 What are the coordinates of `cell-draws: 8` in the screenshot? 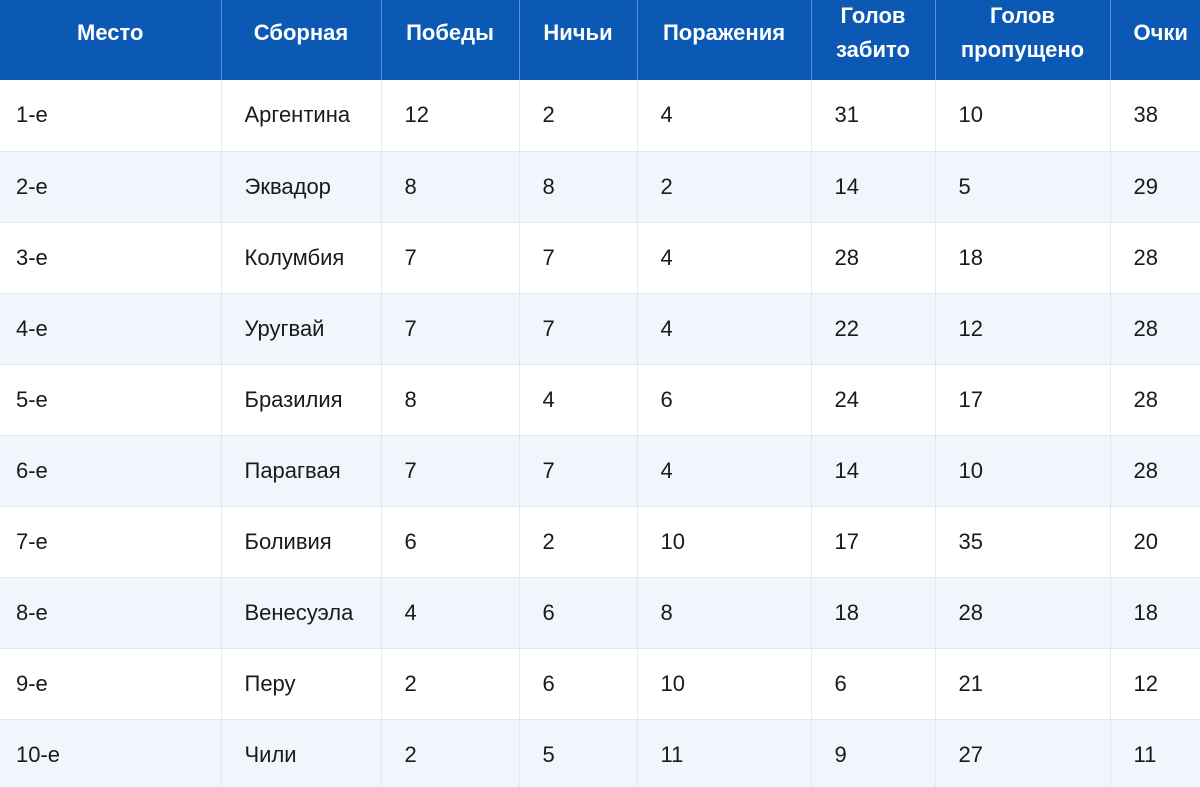 It's located at (578, 187).